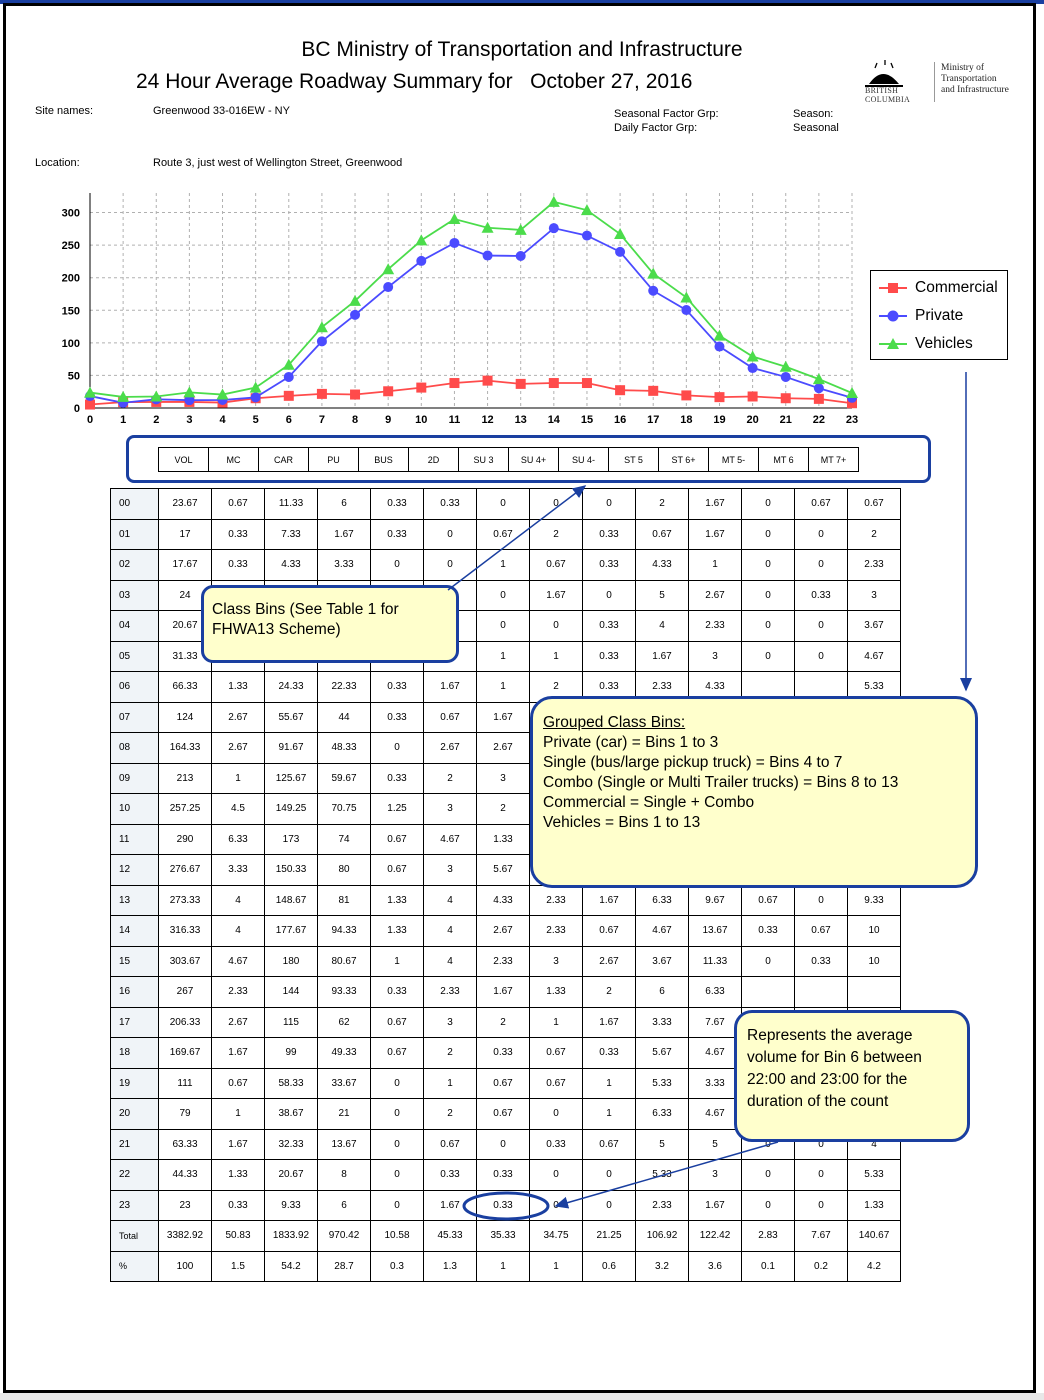  Describe the element at coordinates (388, 420) in the screenshot. I see `x-tick-label: 9` at that location.